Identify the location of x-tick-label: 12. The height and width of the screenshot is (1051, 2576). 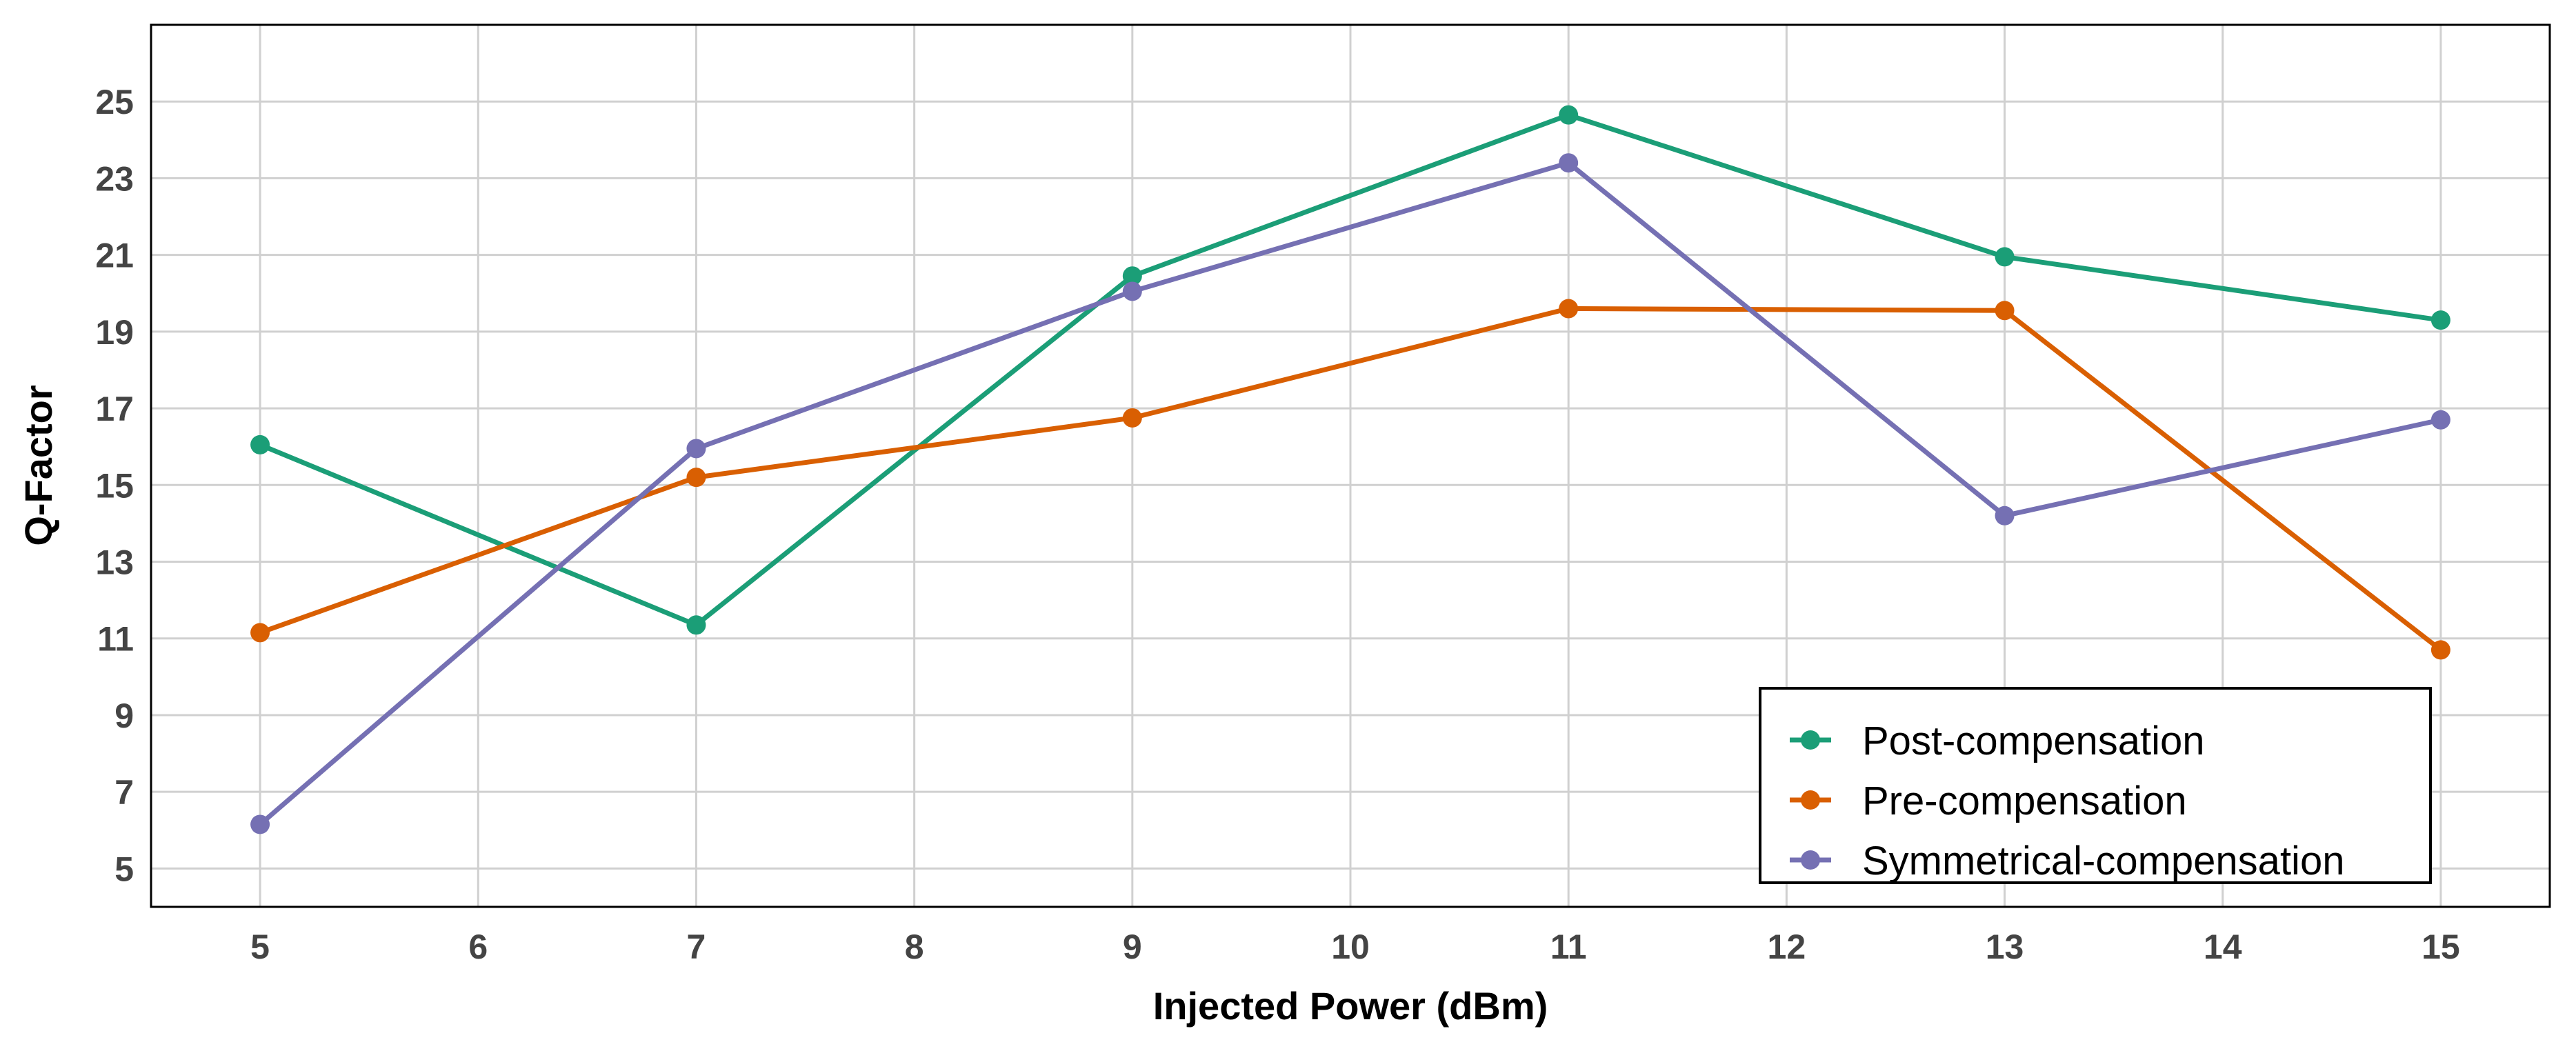
(1787, 947).